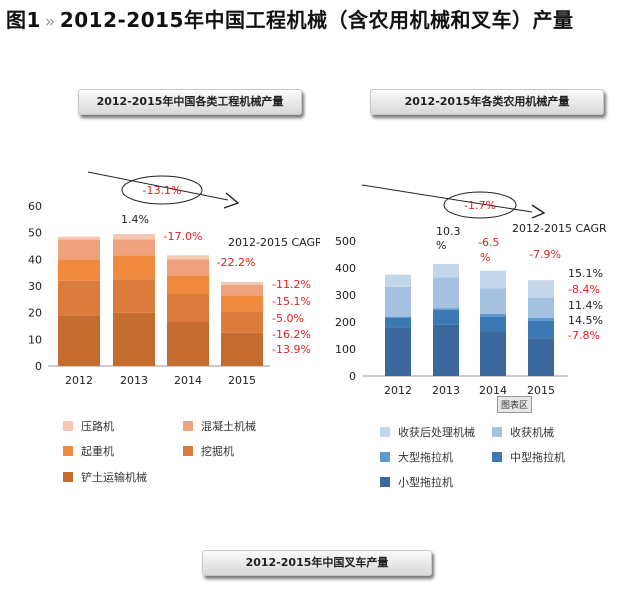 The image size is (640, 590). I want to click on page-title: 图1» 2012-2015年中国工程机械（含农用机械和叉车）产量, so click(289, 18).